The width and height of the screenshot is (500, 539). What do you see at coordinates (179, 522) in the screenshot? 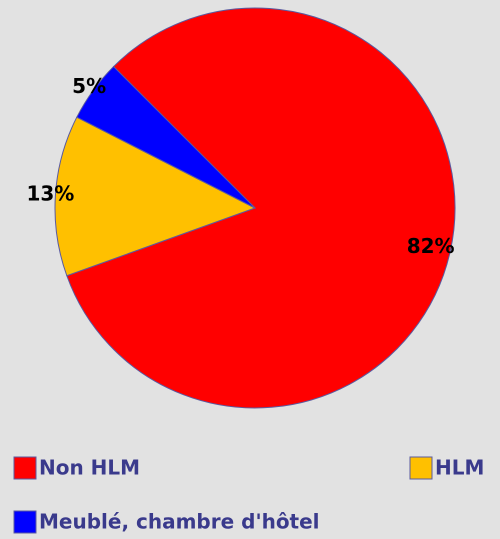
I see `legend-label: Meublé, chambre d'hôtel` at bounding box center [179, 522].